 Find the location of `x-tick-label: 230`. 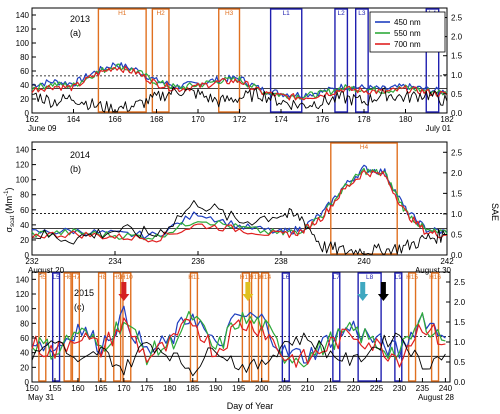

x-tick-label: 230 is located at coordinates (400, 388).